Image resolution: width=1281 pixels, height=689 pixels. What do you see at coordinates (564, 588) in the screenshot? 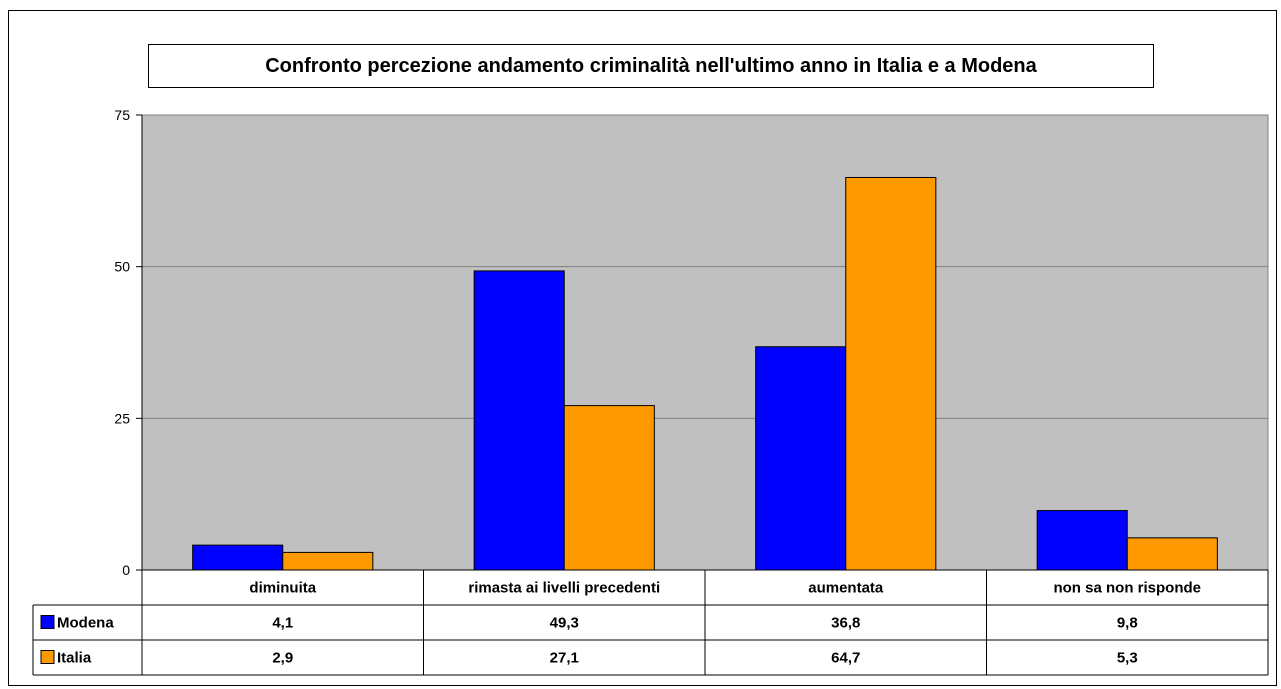
I see `category-label-1: rimasta ai livelli precedenti` at bounding box center [564, 588].